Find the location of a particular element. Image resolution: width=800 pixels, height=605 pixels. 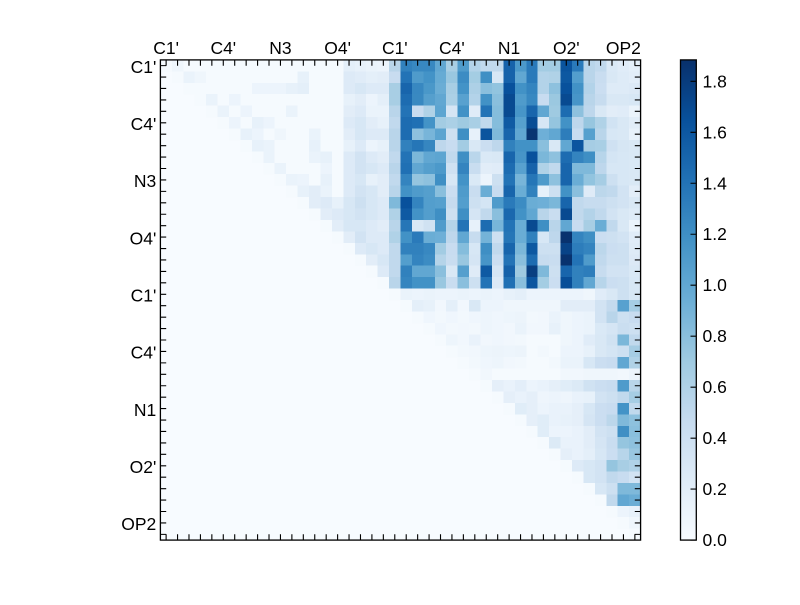

svg-text: 1.4 is located at coordinates (715, 183).